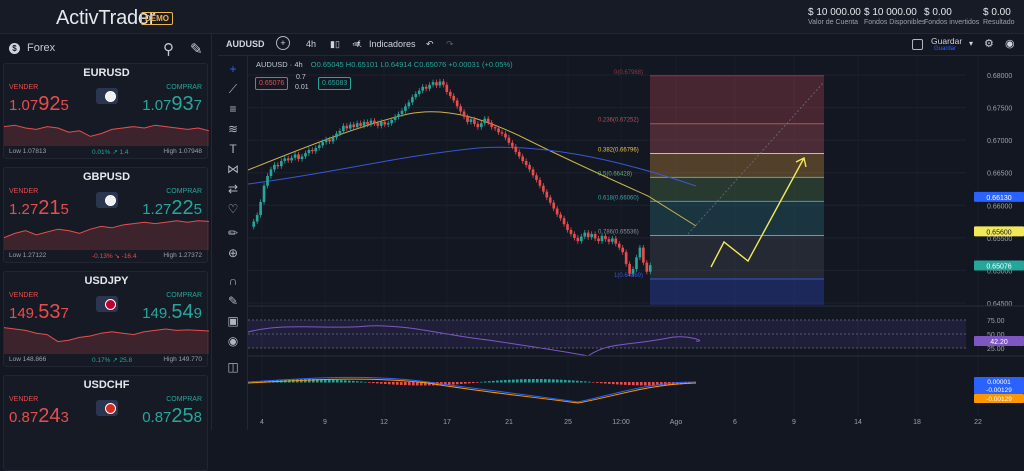  I want to click on ruler-icon: ✏, so click(233, 233).